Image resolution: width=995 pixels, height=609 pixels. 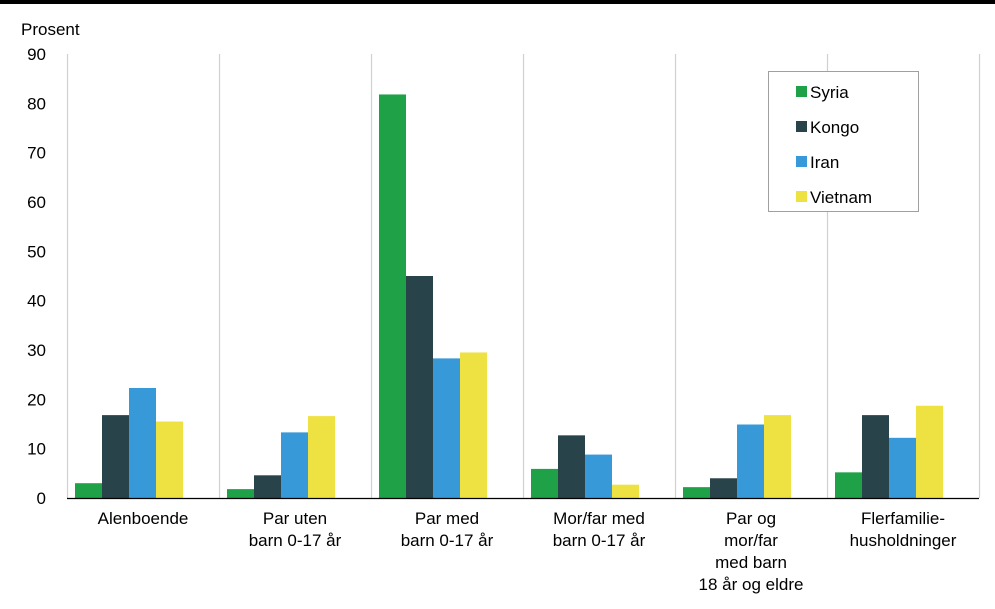 What do you see at coordinates (41, 498) in the screenshot?
I see `y-tick-label: 0` at bounding box center [41, 498].